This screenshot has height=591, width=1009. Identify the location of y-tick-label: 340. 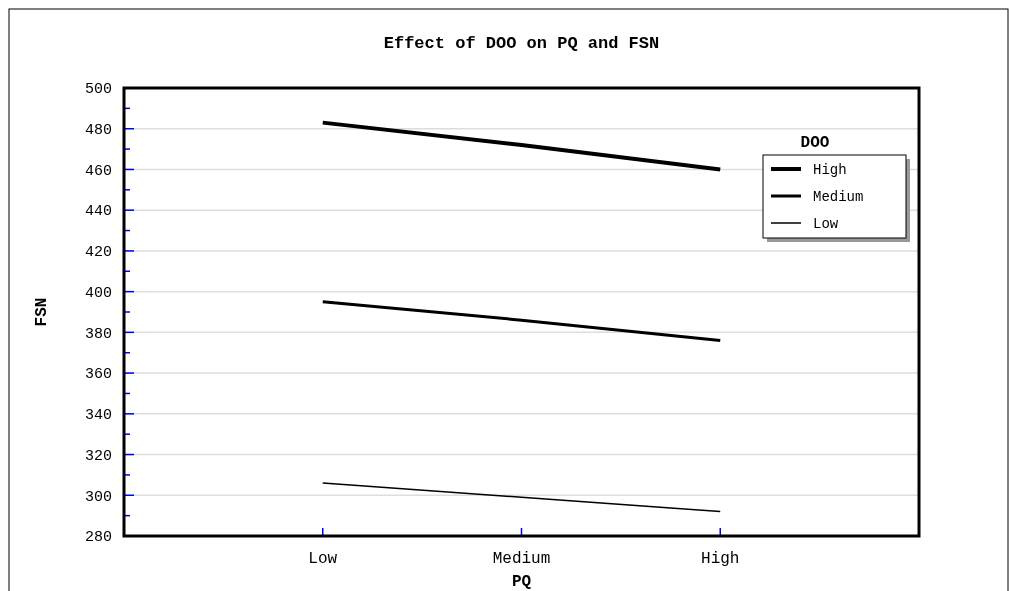
(98, 416).